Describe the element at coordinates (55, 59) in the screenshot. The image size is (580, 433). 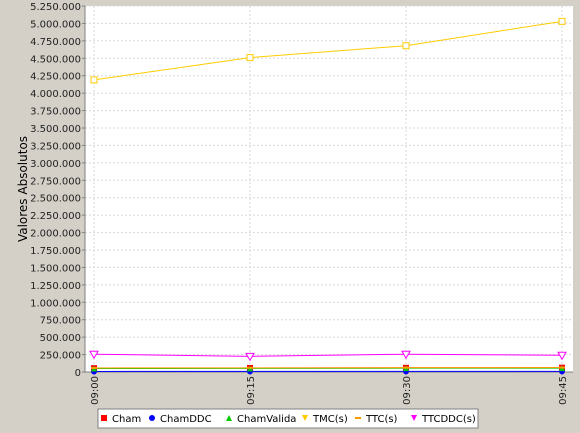
I see `y-tick-label: 4.500.000` at that location.